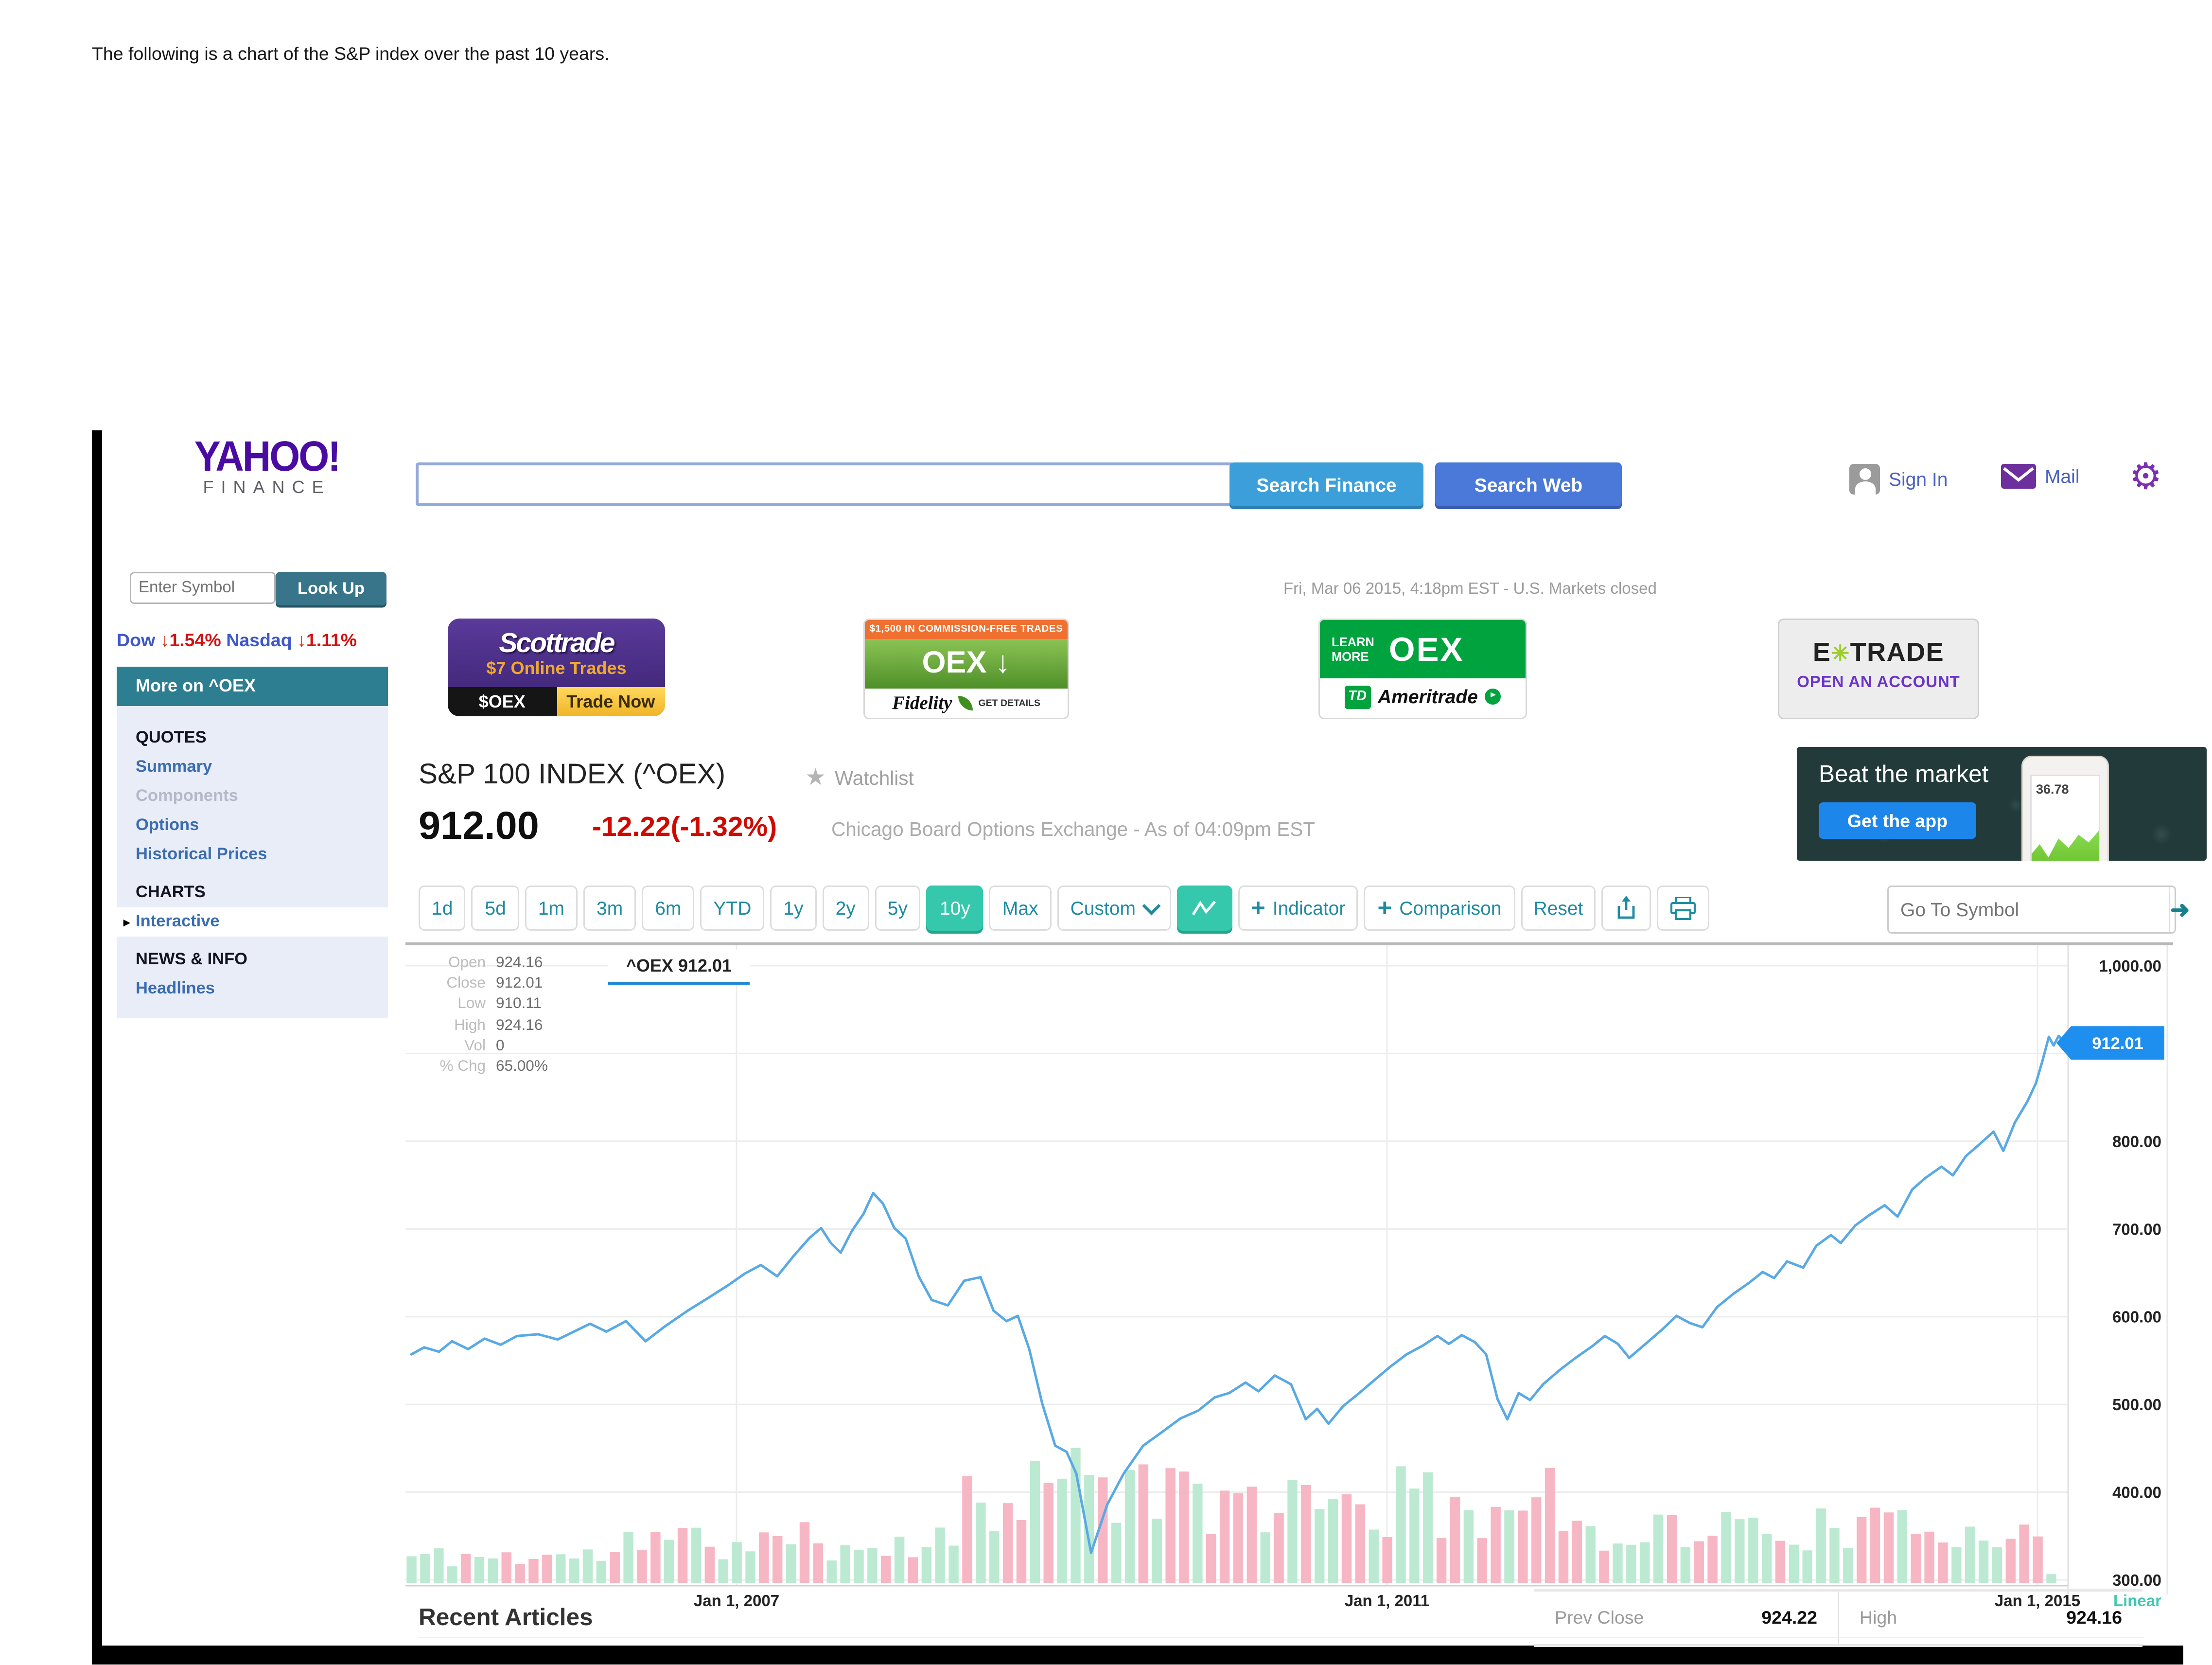 This screenshot has height=1665, width=2212. I want to click on line-chart-type-button, so click(1204, 908).